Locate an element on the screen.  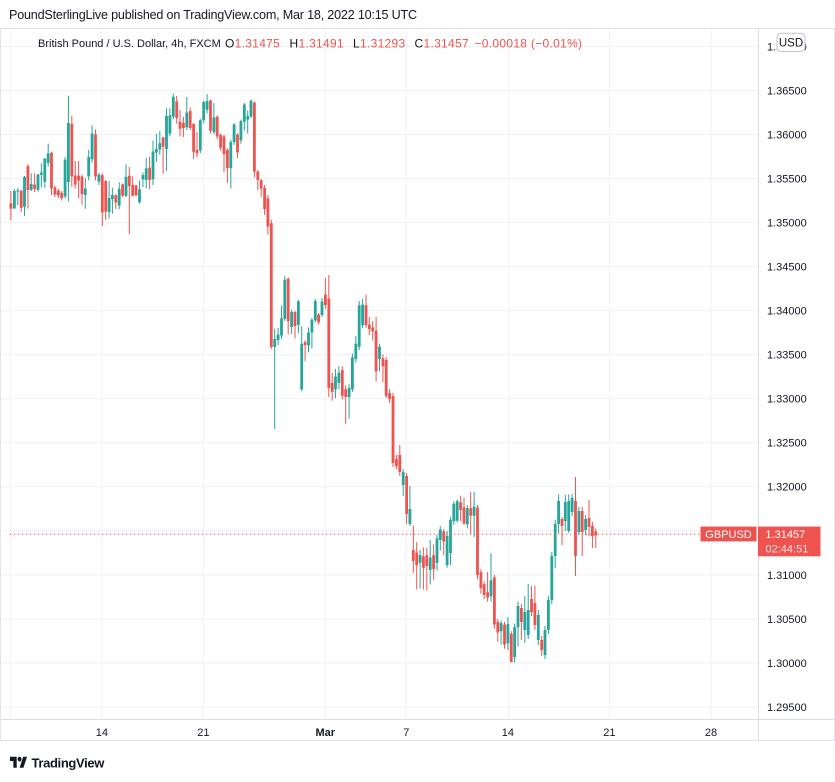
svg-text: −0.00018 (−0.01%) is located at coordinates (529, 43).